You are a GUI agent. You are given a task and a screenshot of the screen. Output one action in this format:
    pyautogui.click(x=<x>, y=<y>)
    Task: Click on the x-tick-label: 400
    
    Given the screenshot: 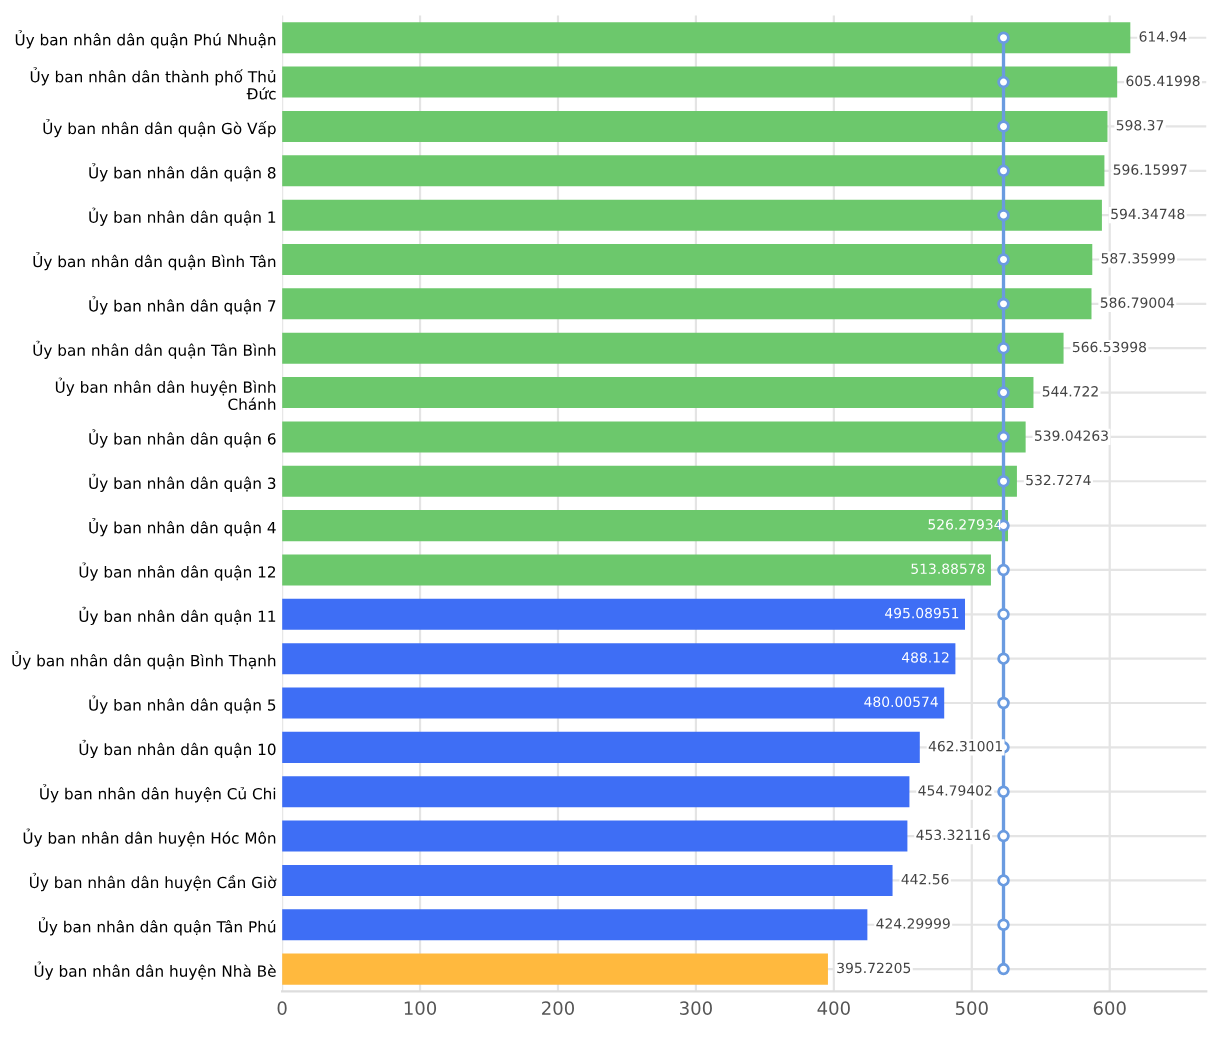 What is the action you would take?
    pyautogui.click(x=833, y=1008)
    